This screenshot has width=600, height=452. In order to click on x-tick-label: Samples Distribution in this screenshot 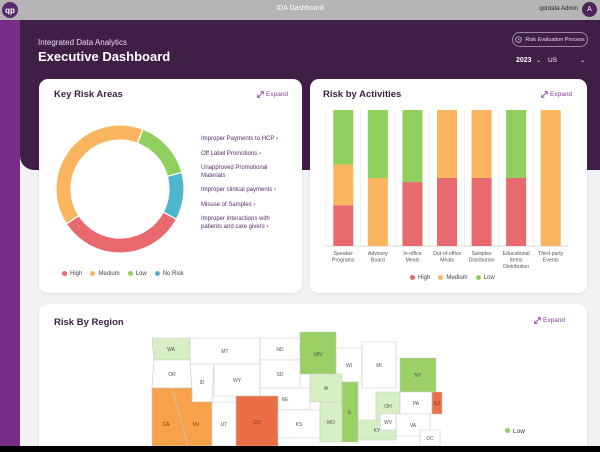, I will do `click(482, 257)`.